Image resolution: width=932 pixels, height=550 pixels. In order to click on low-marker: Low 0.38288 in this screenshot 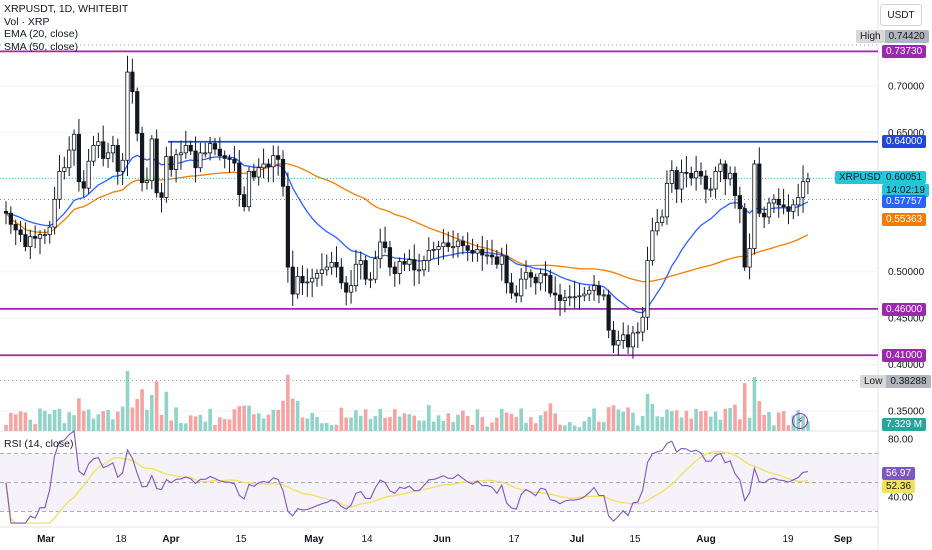, I will do `click(895, 381)`.